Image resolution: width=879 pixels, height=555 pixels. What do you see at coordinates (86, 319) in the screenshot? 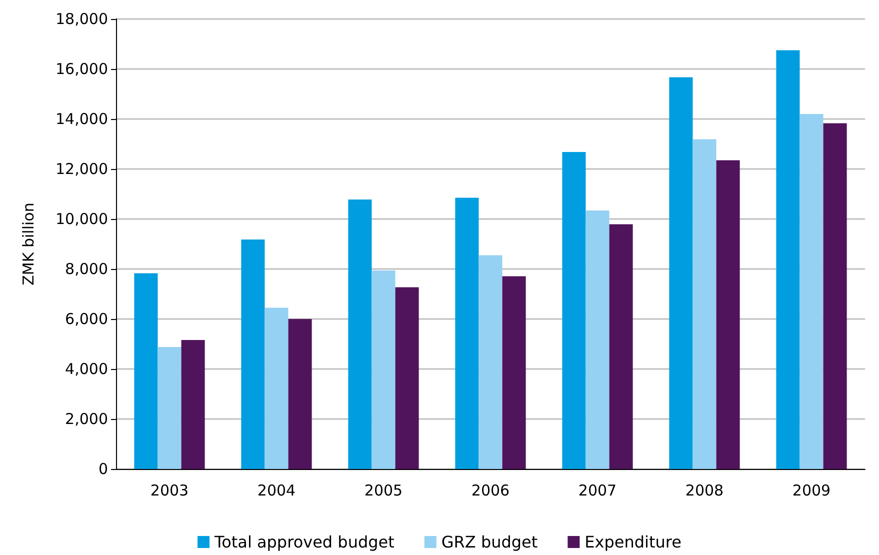
I see `y-tick-label: 6,000` at bounding box center [86, 319].